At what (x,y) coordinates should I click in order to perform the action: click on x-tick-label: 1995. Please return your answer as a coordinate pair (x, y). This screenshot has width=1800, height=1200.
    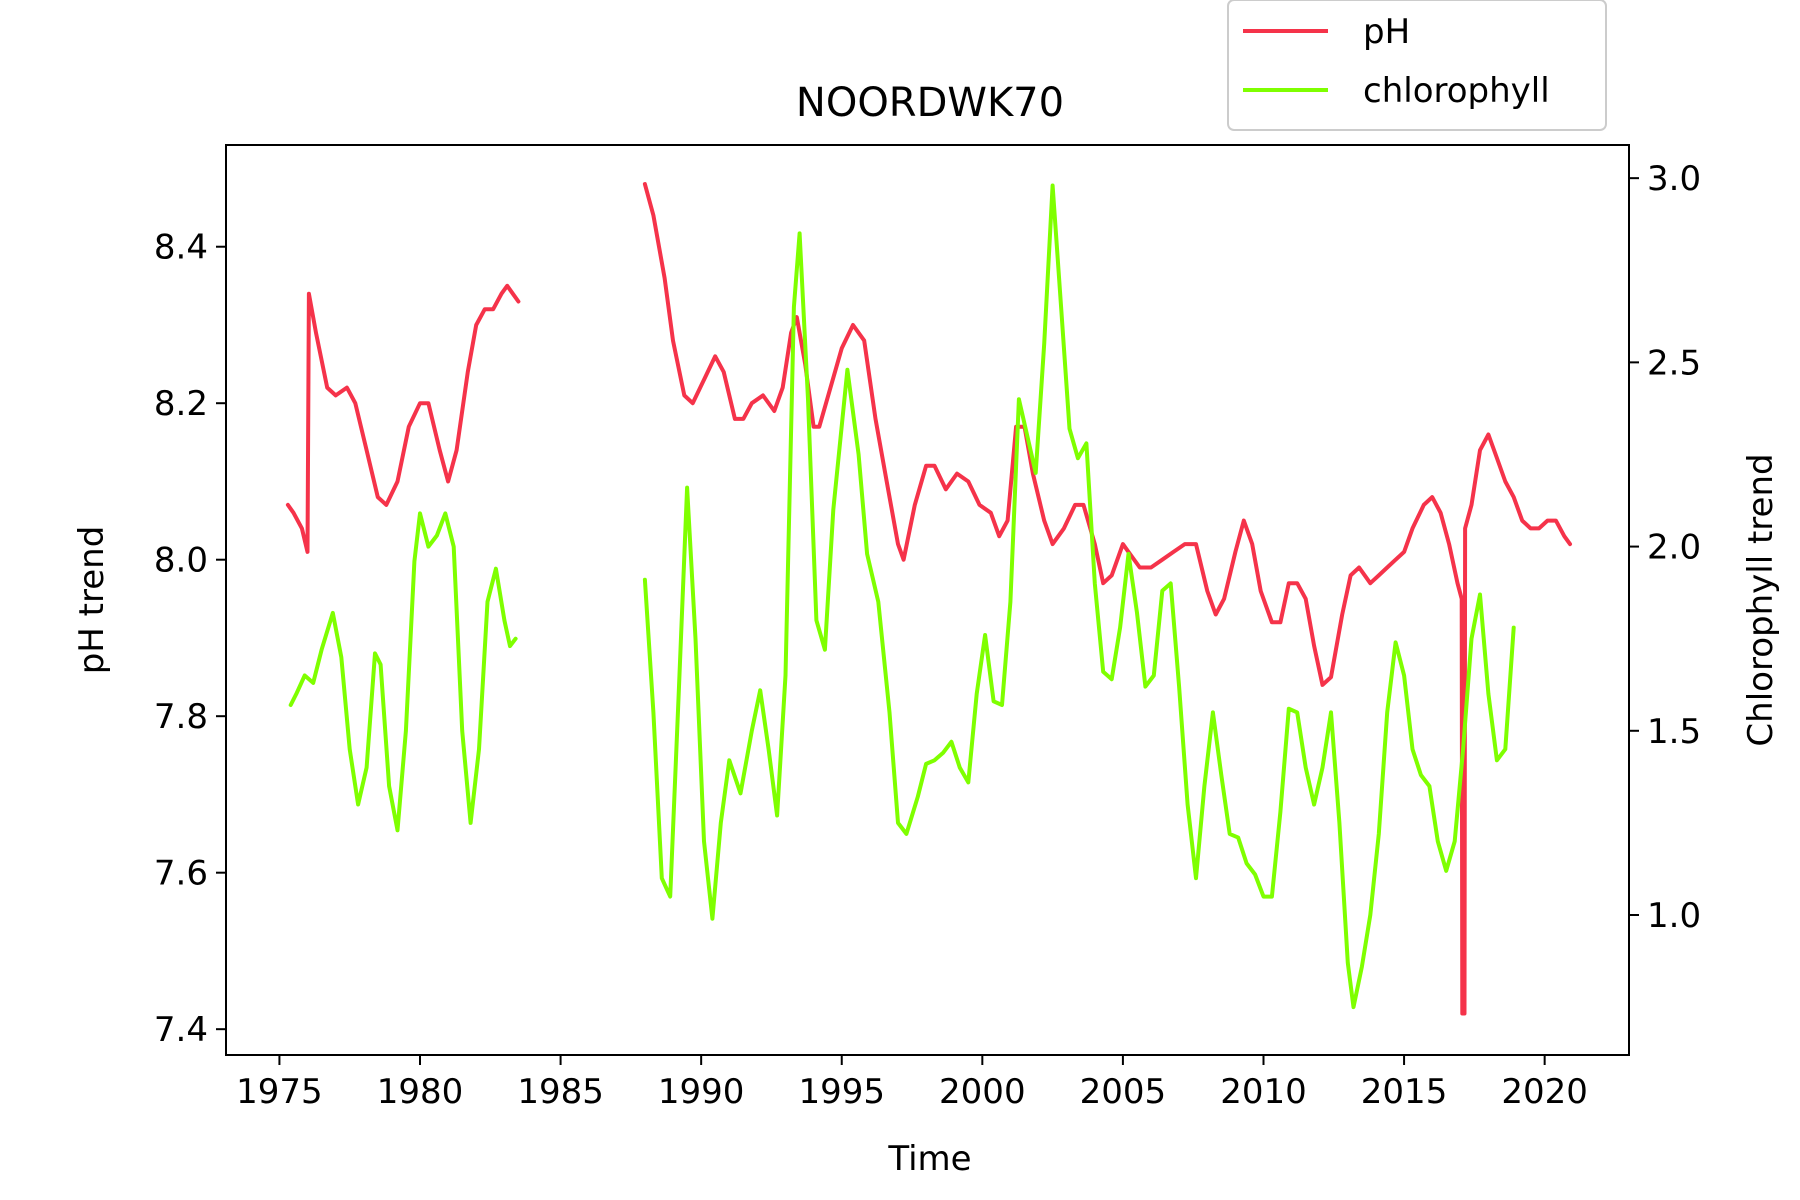
    Looking at the image, I should click on (841, 1092).